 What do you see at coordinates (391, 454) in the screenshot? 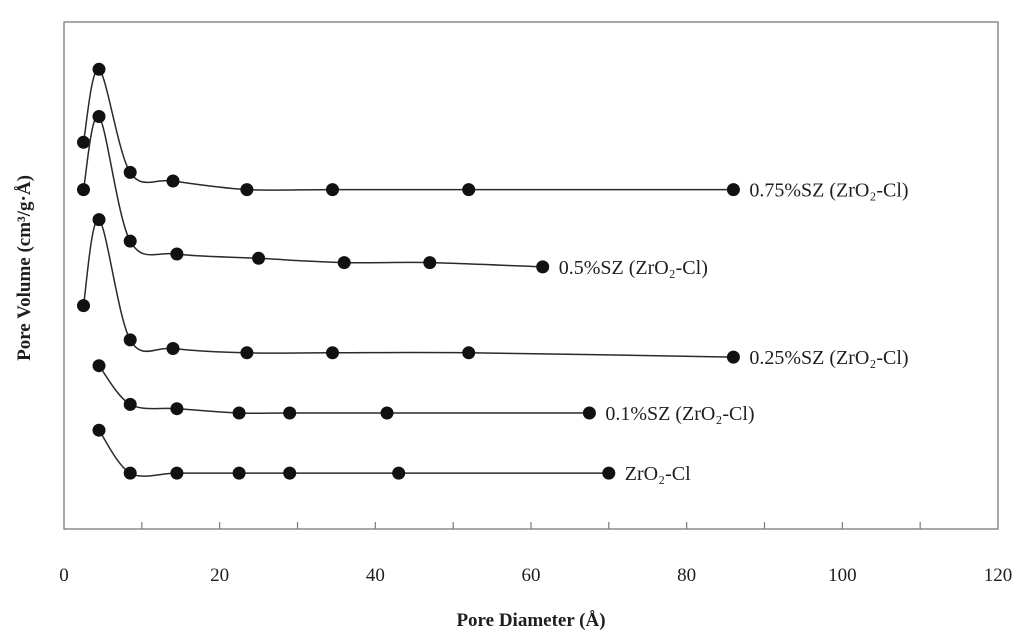
I see `series-5: ZrO₂-Cl` at bounding box center [391, 454].